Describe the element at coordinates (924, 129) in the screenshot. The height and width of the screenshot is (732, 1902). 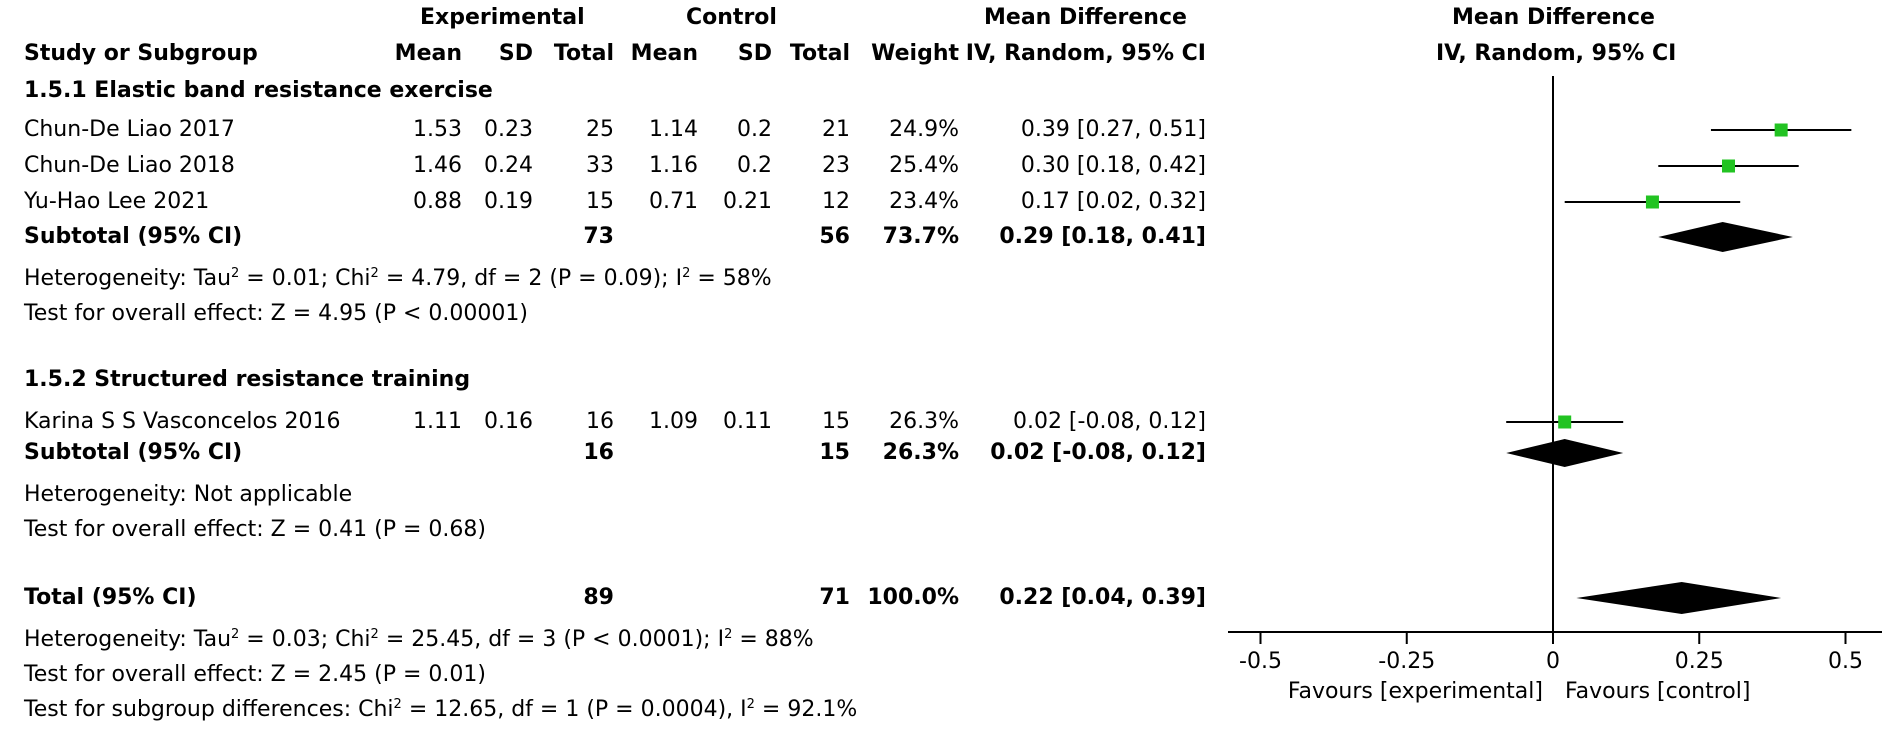
I see `weight: 24.9%` at that location.